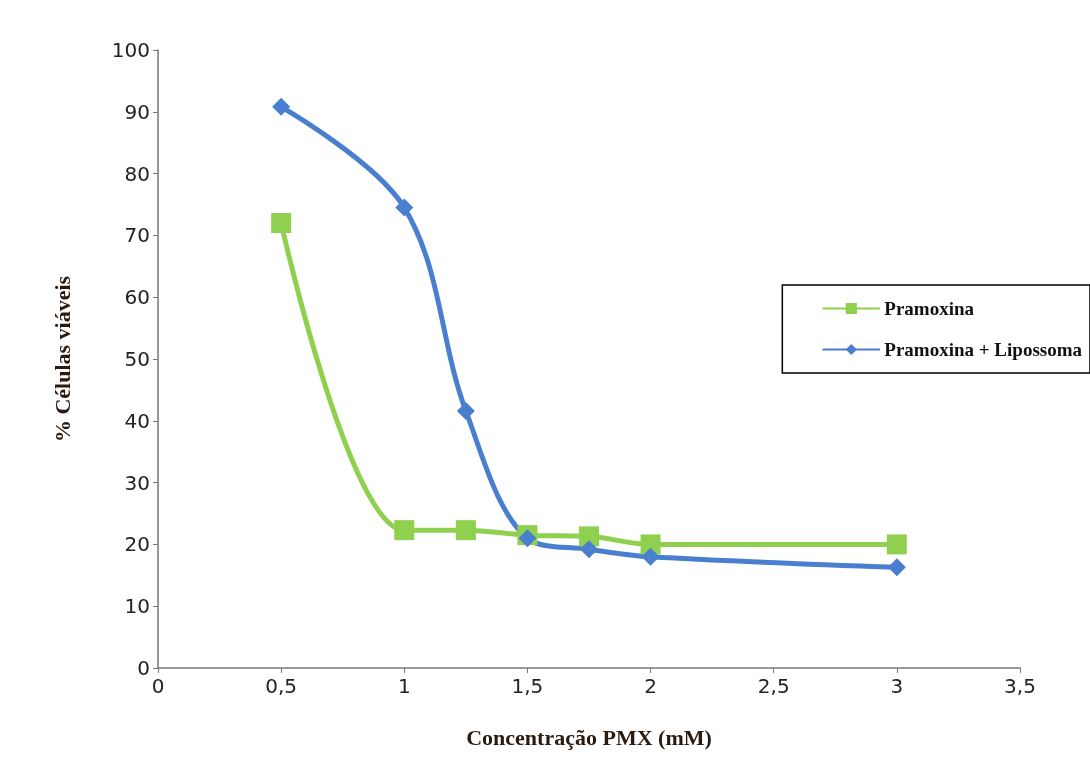  I want to click on y-tick-label: 20, so click(137, 544).